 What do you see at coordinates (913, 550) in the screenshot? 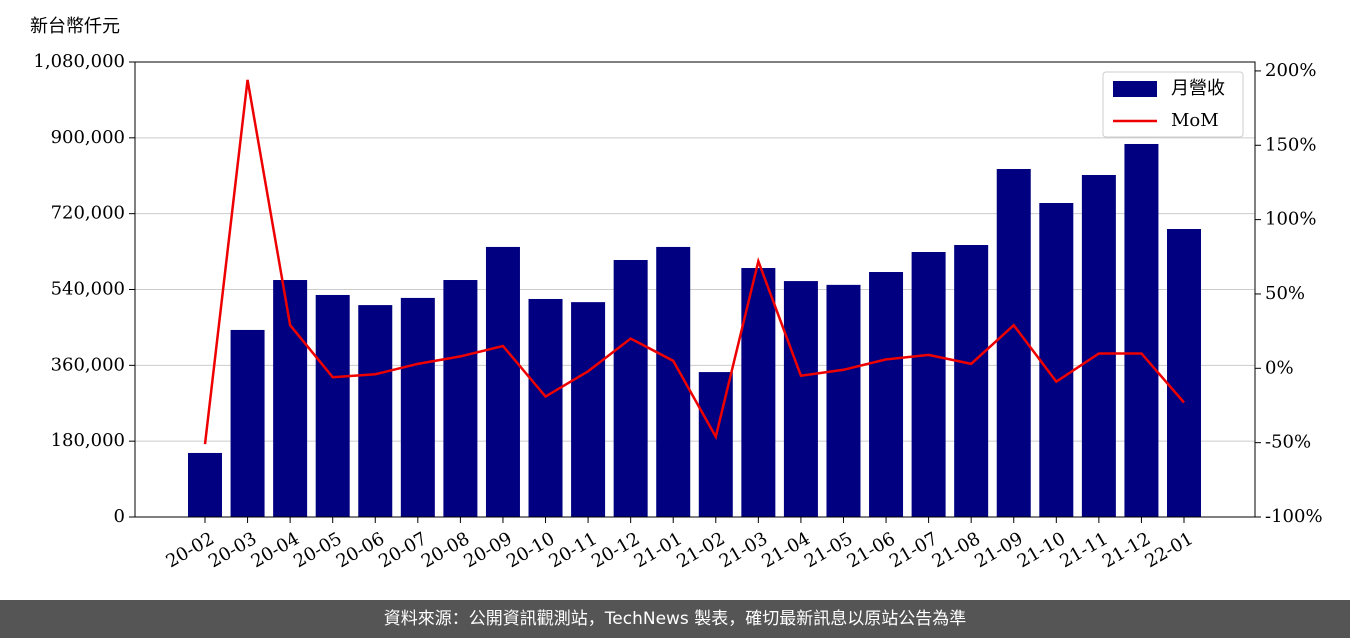
I see `x-tick-label: 21-07` at bounding box center [913, 550].